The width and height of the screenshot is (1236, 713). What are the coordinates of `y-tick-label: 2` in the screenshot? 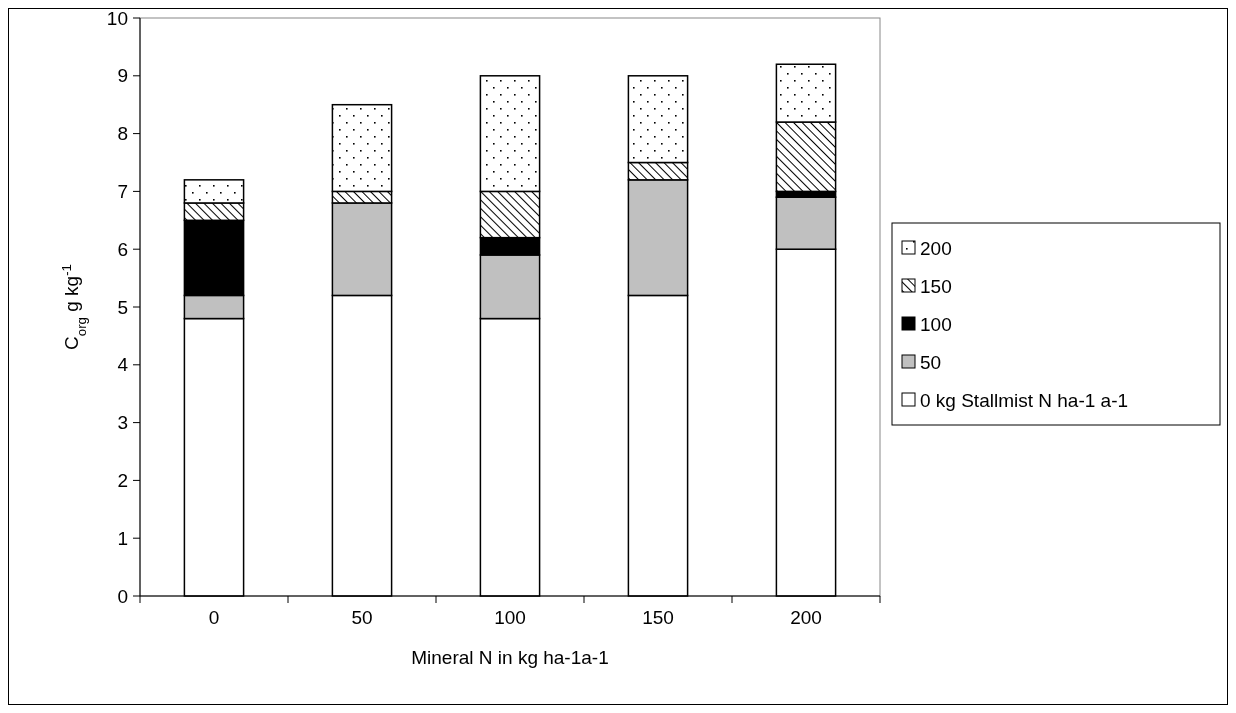 It's located at (122, 481).